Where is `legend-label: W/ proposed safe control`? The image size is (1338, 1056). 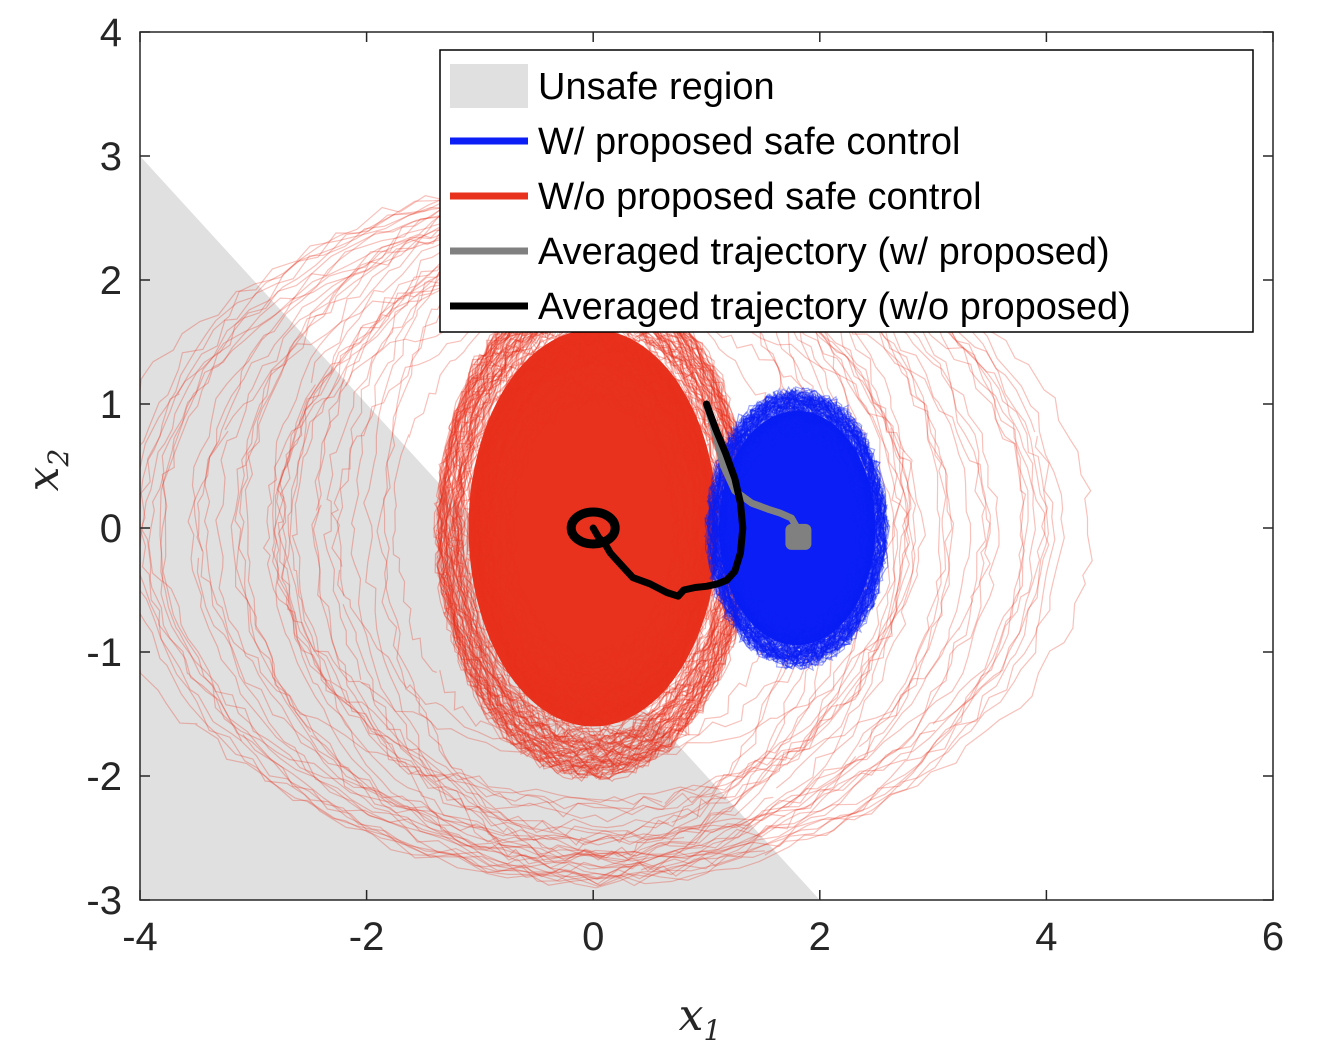 legend-label: W/ proposed safe control is located at coordinates (749, 142).